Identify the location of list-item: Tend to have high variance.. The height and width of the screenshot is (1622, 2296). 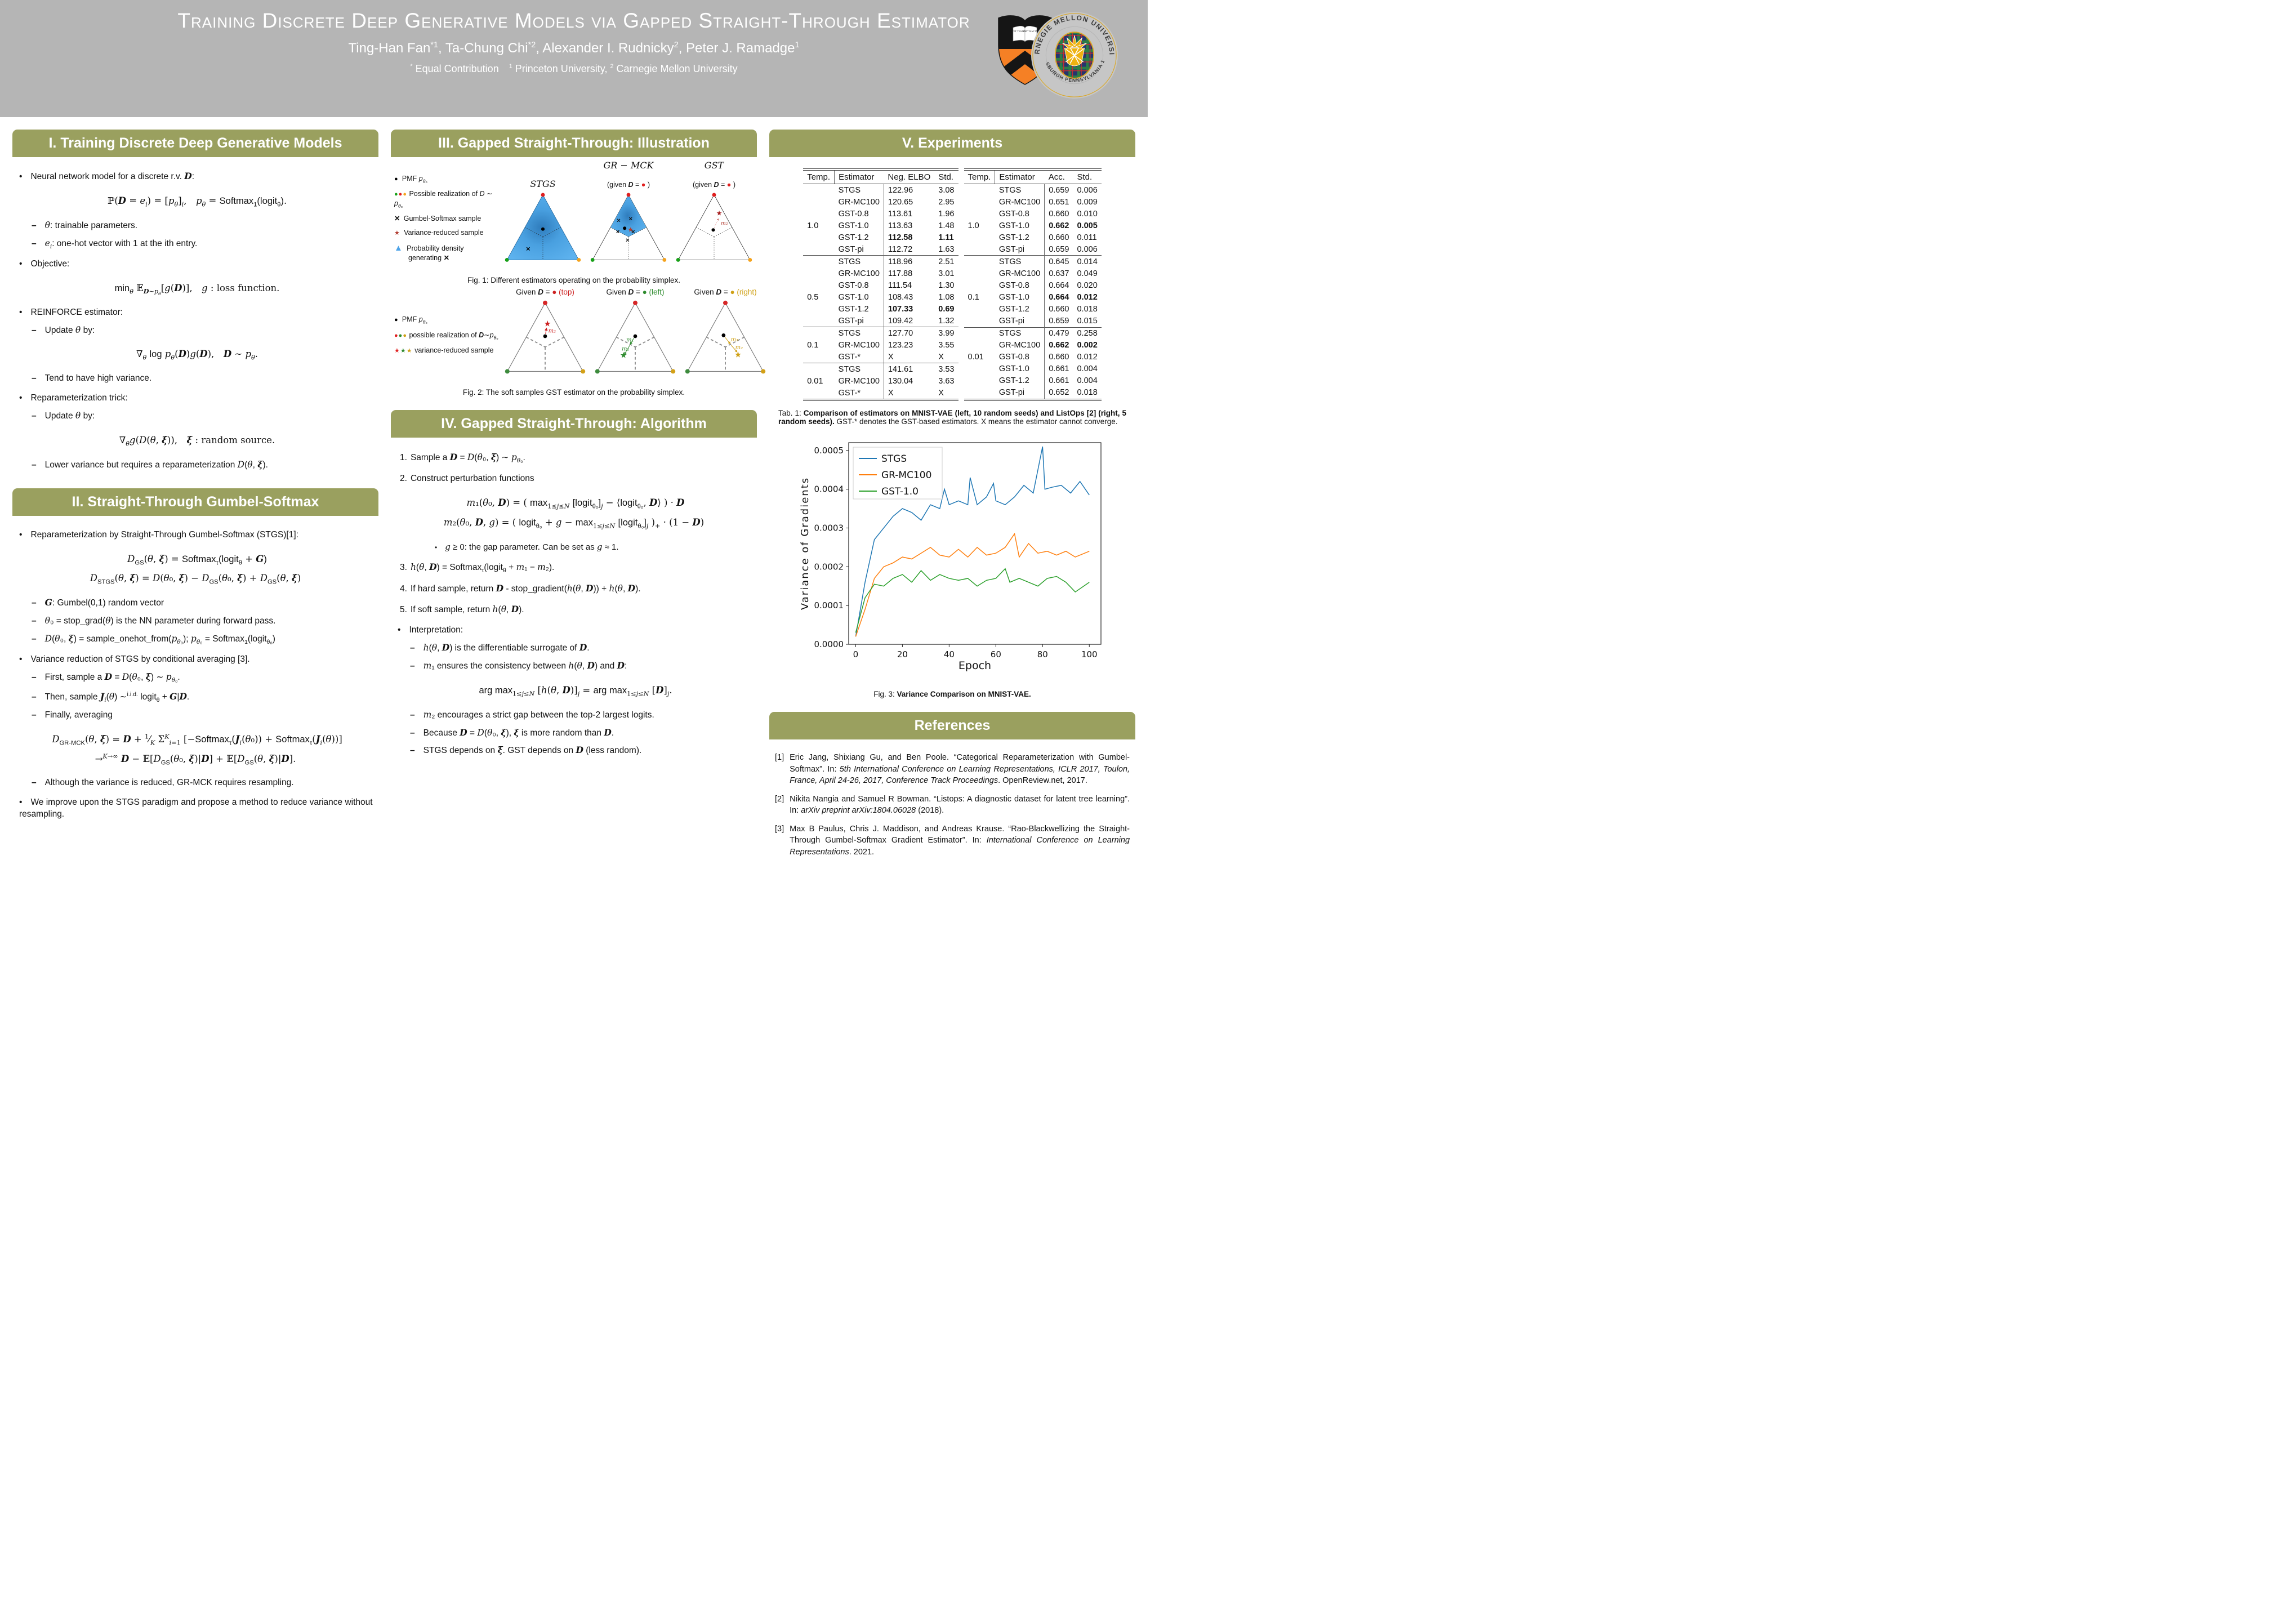
(208, 379).